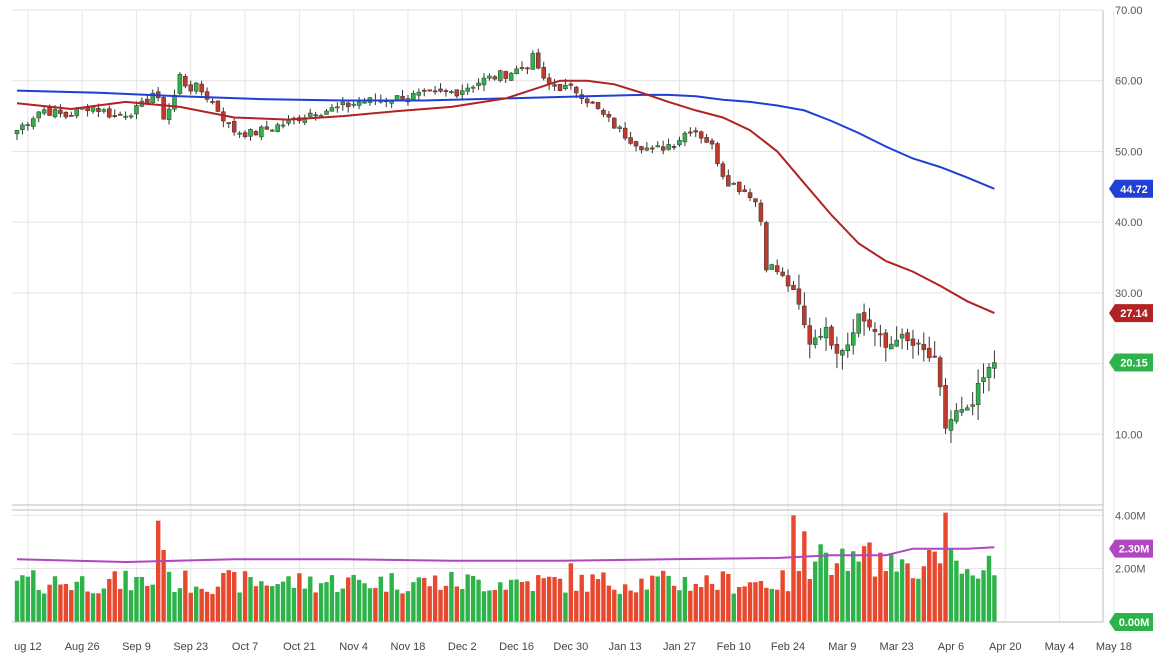  Describe the element at coordinates (1131, 188) in the screenshot. I see `slow-average-tag-shape` at that location.